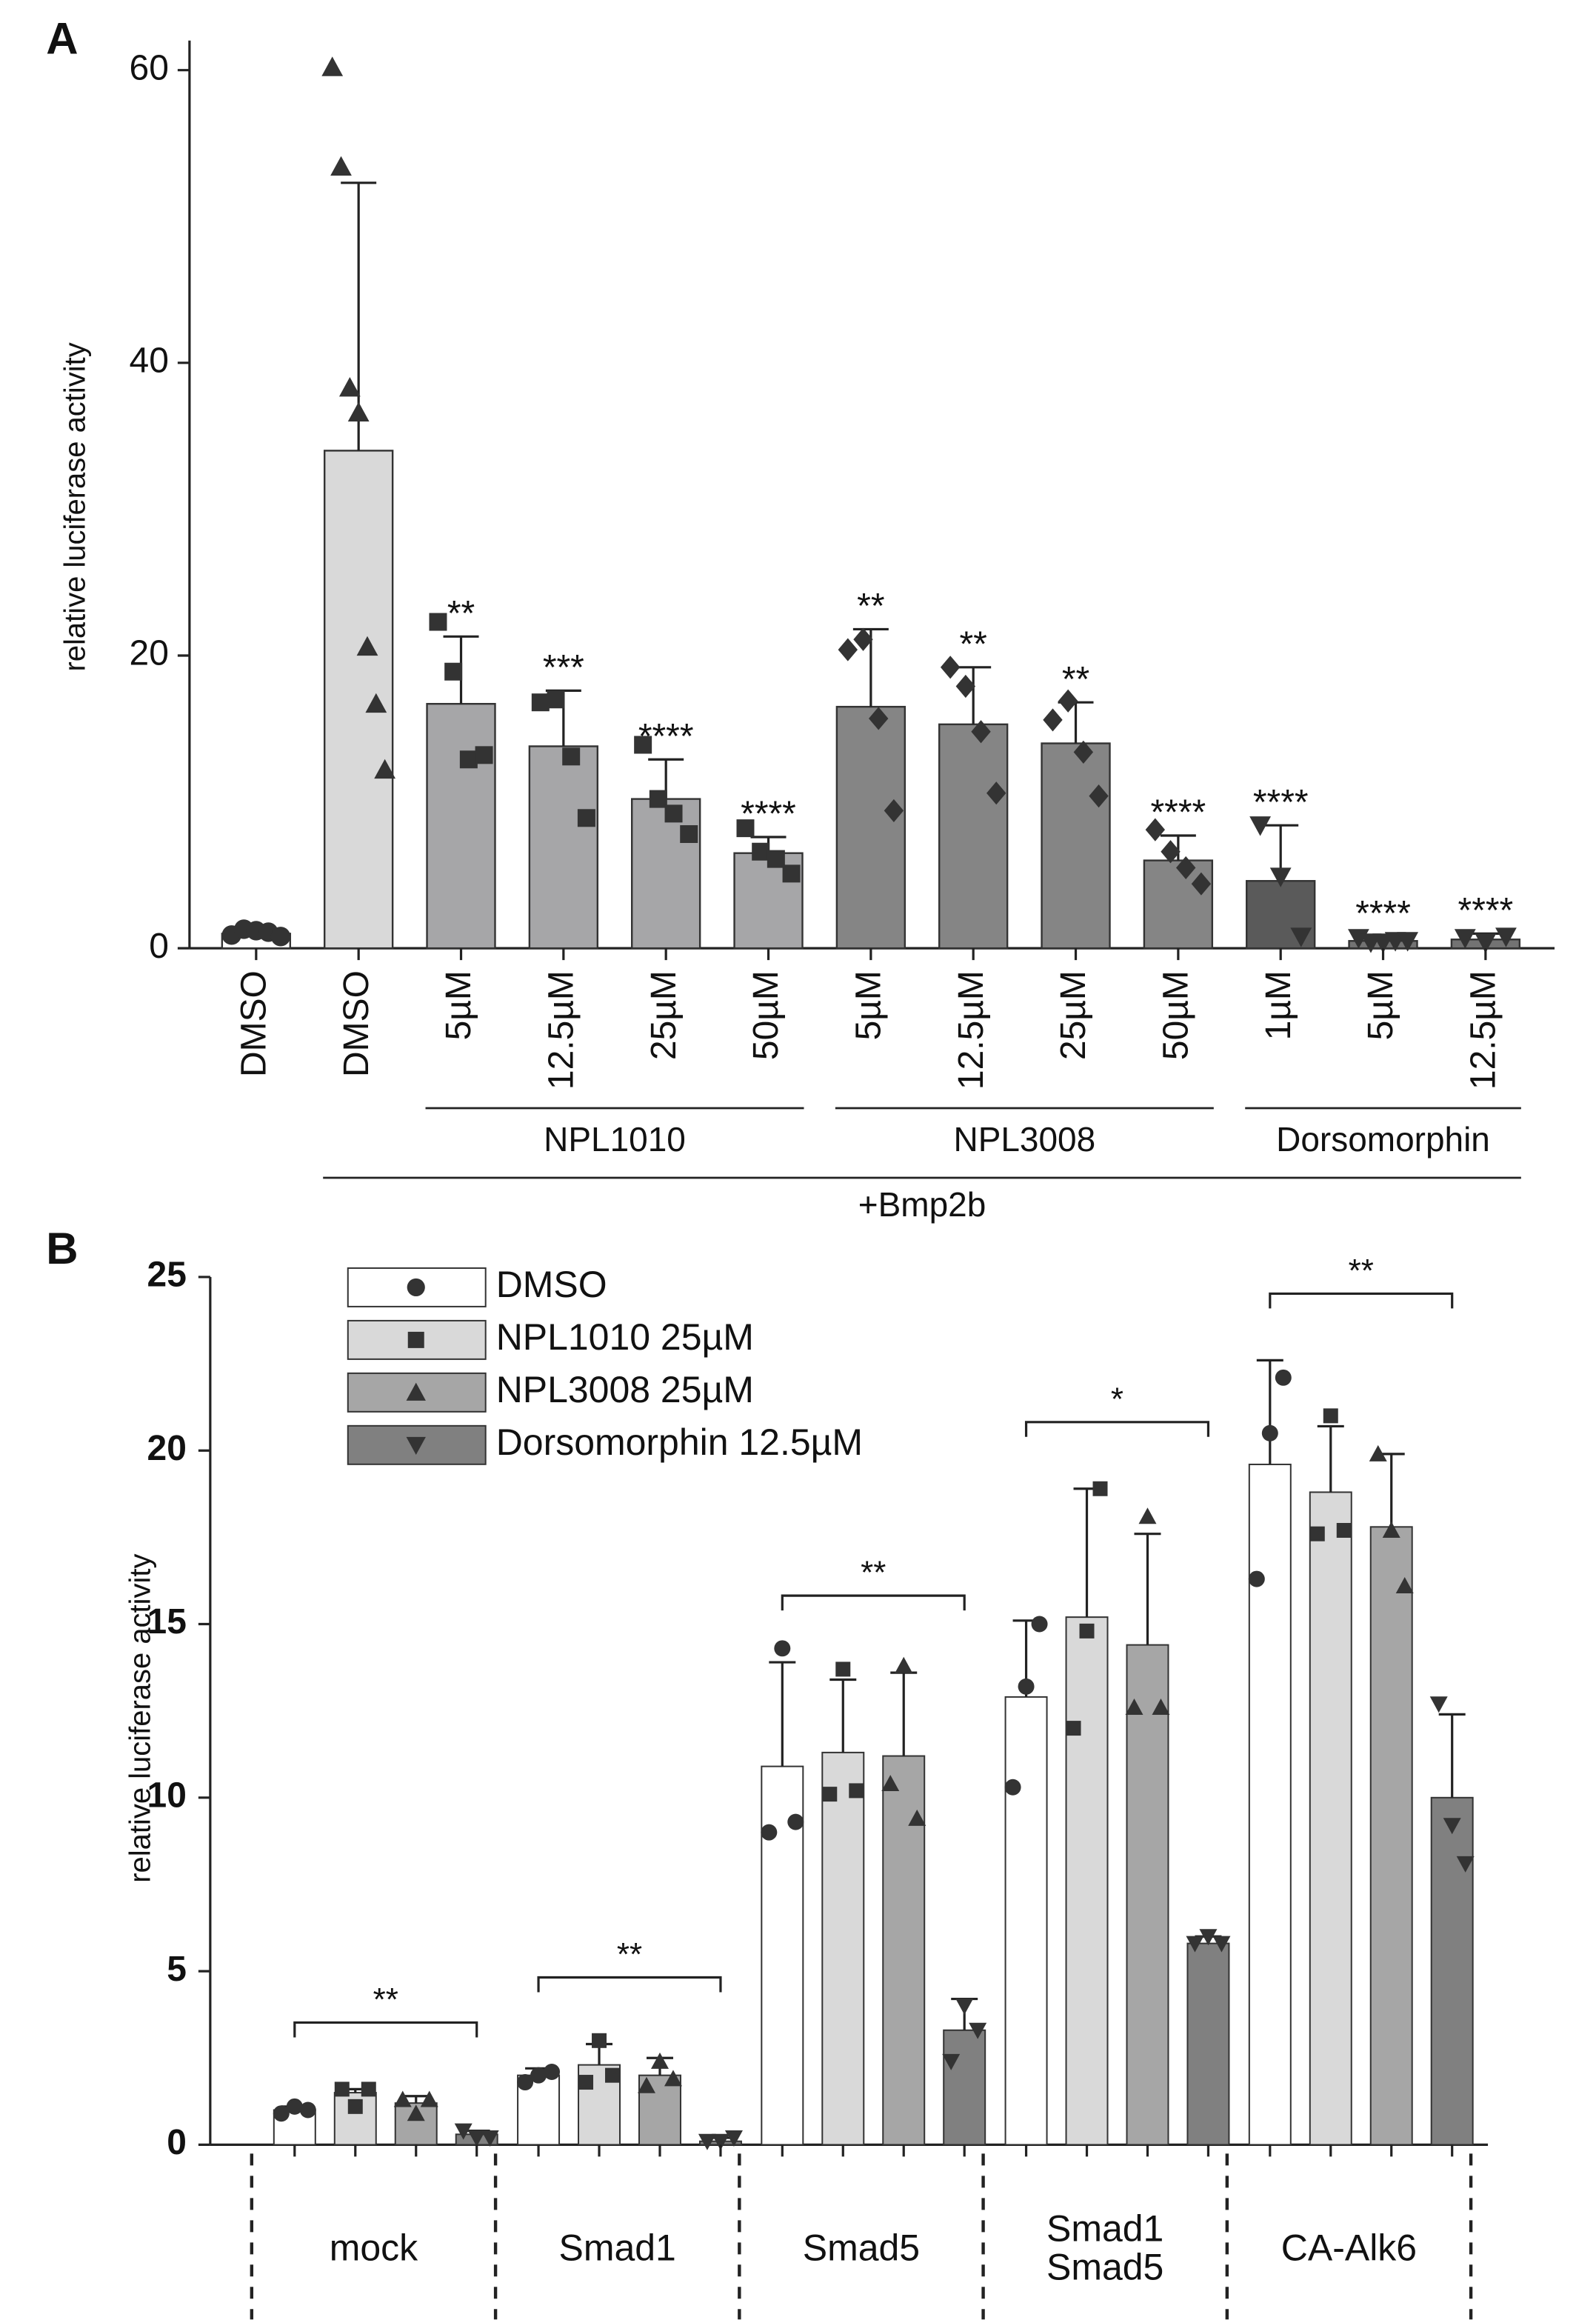  I want to click on x-category: Smad1 Smad5, so click(1105, 2248).